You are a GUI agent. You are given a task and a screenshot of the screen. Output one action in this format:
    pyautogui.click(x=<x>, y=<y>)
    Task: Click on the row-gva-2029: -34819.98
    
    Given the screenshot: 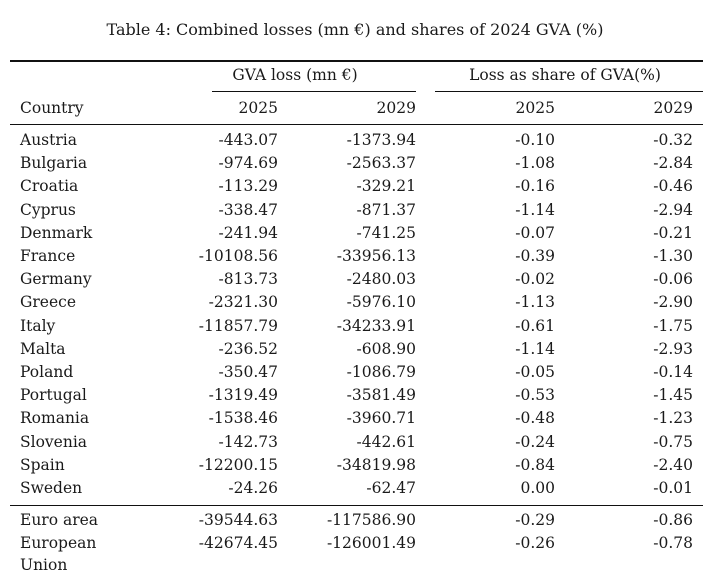 What is the action you would take?
    pyautogui.click(x=376, y=465)
    